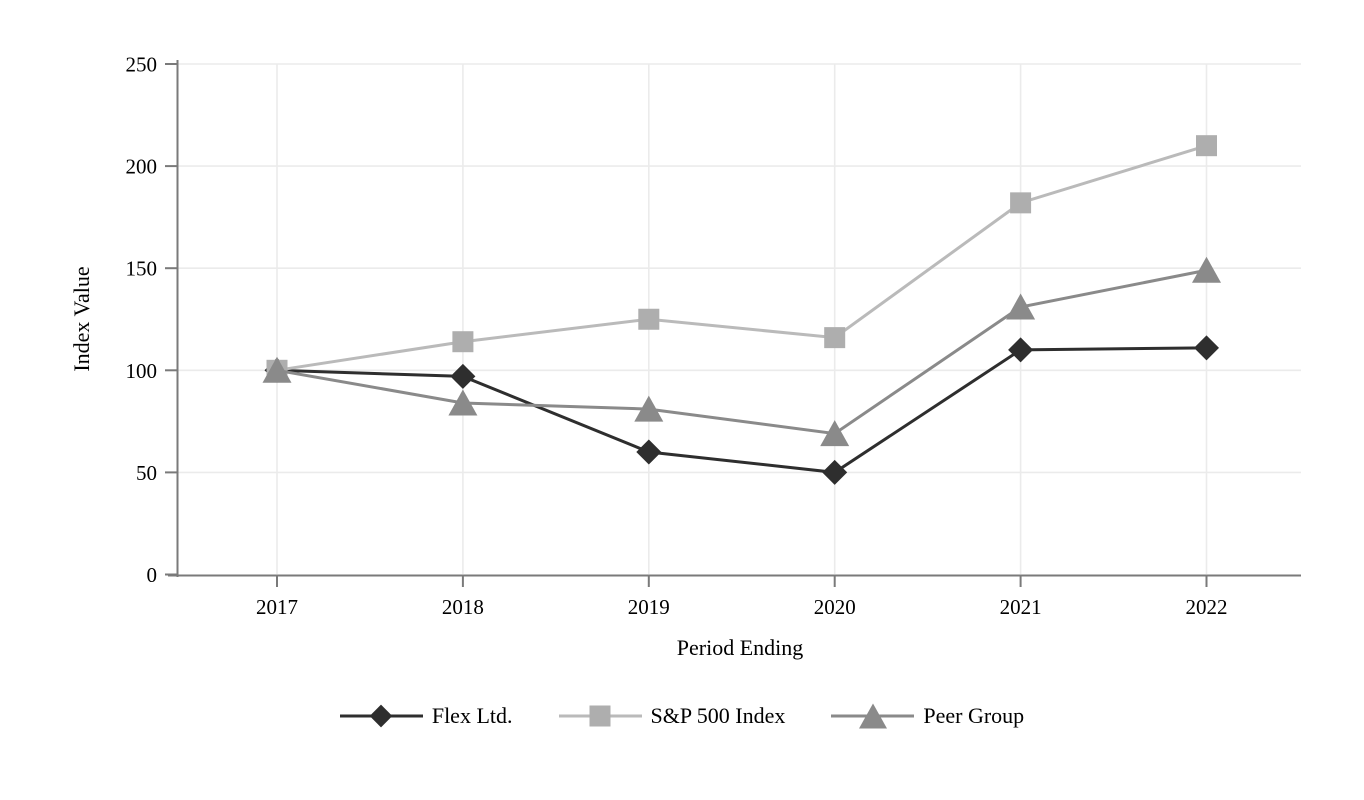 Image resolution: width=1364 pixels, height=800 pixels. I want to click on x-axis-title: Period Ending, so click(740, 647).